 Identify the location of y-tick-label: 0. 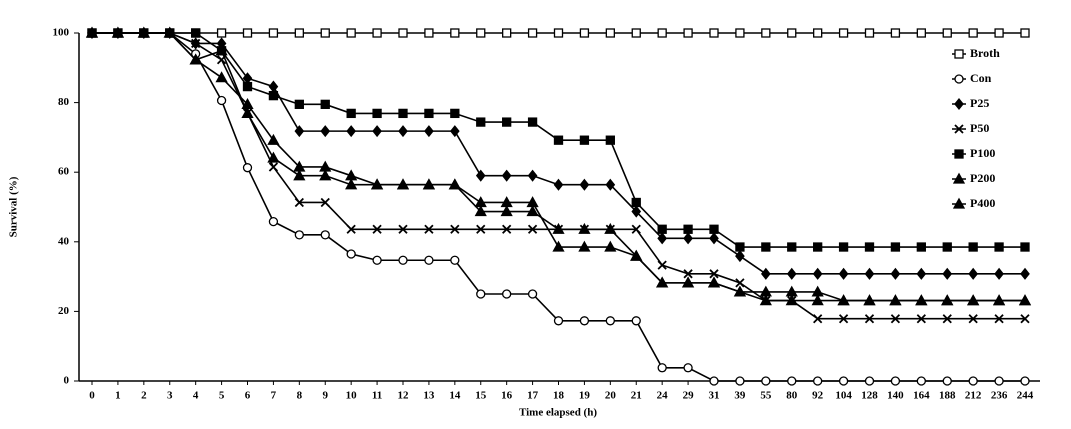
(67, 381).